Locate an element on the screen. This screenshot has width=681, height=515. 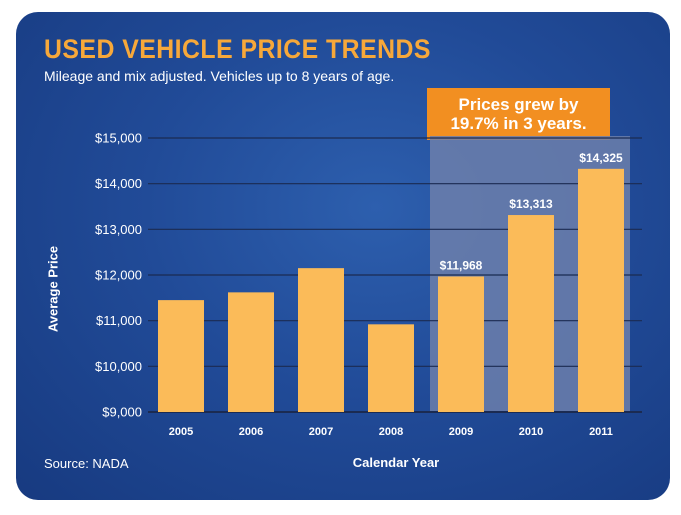
bar-2006 is located at coordinates (251, 352).